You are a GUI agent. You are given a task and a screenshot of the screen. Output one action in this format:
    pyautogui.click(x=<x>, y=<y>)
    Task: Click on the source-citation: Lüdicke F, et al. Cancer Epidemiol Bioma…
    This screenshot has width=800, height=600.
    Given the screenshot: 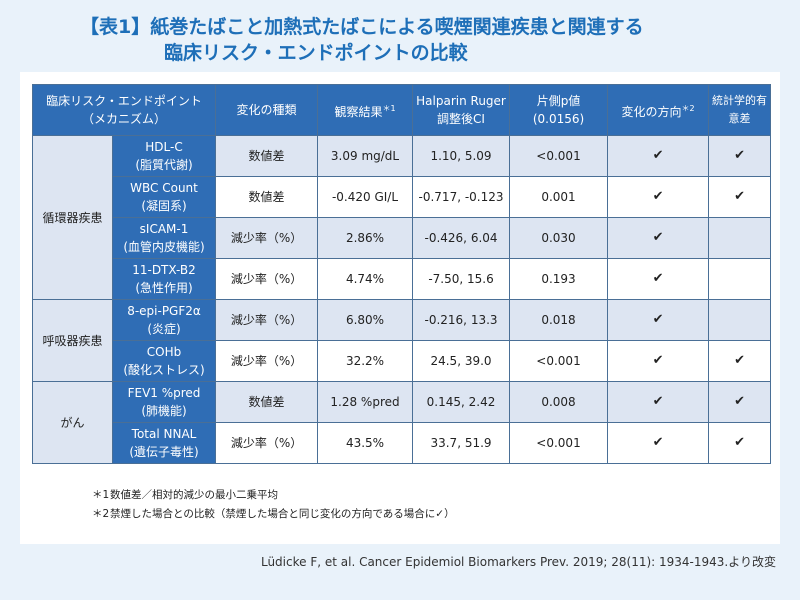 What is the action you would take?
    pyautogui.click(x=518, y=562)
    